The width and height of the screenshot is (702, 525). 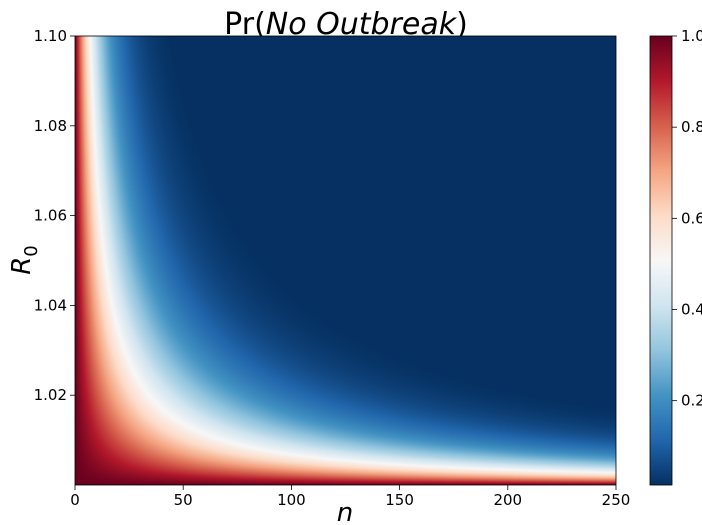 I want to click on y-axis-label-subscript: 0, so click(x=31, y=250).